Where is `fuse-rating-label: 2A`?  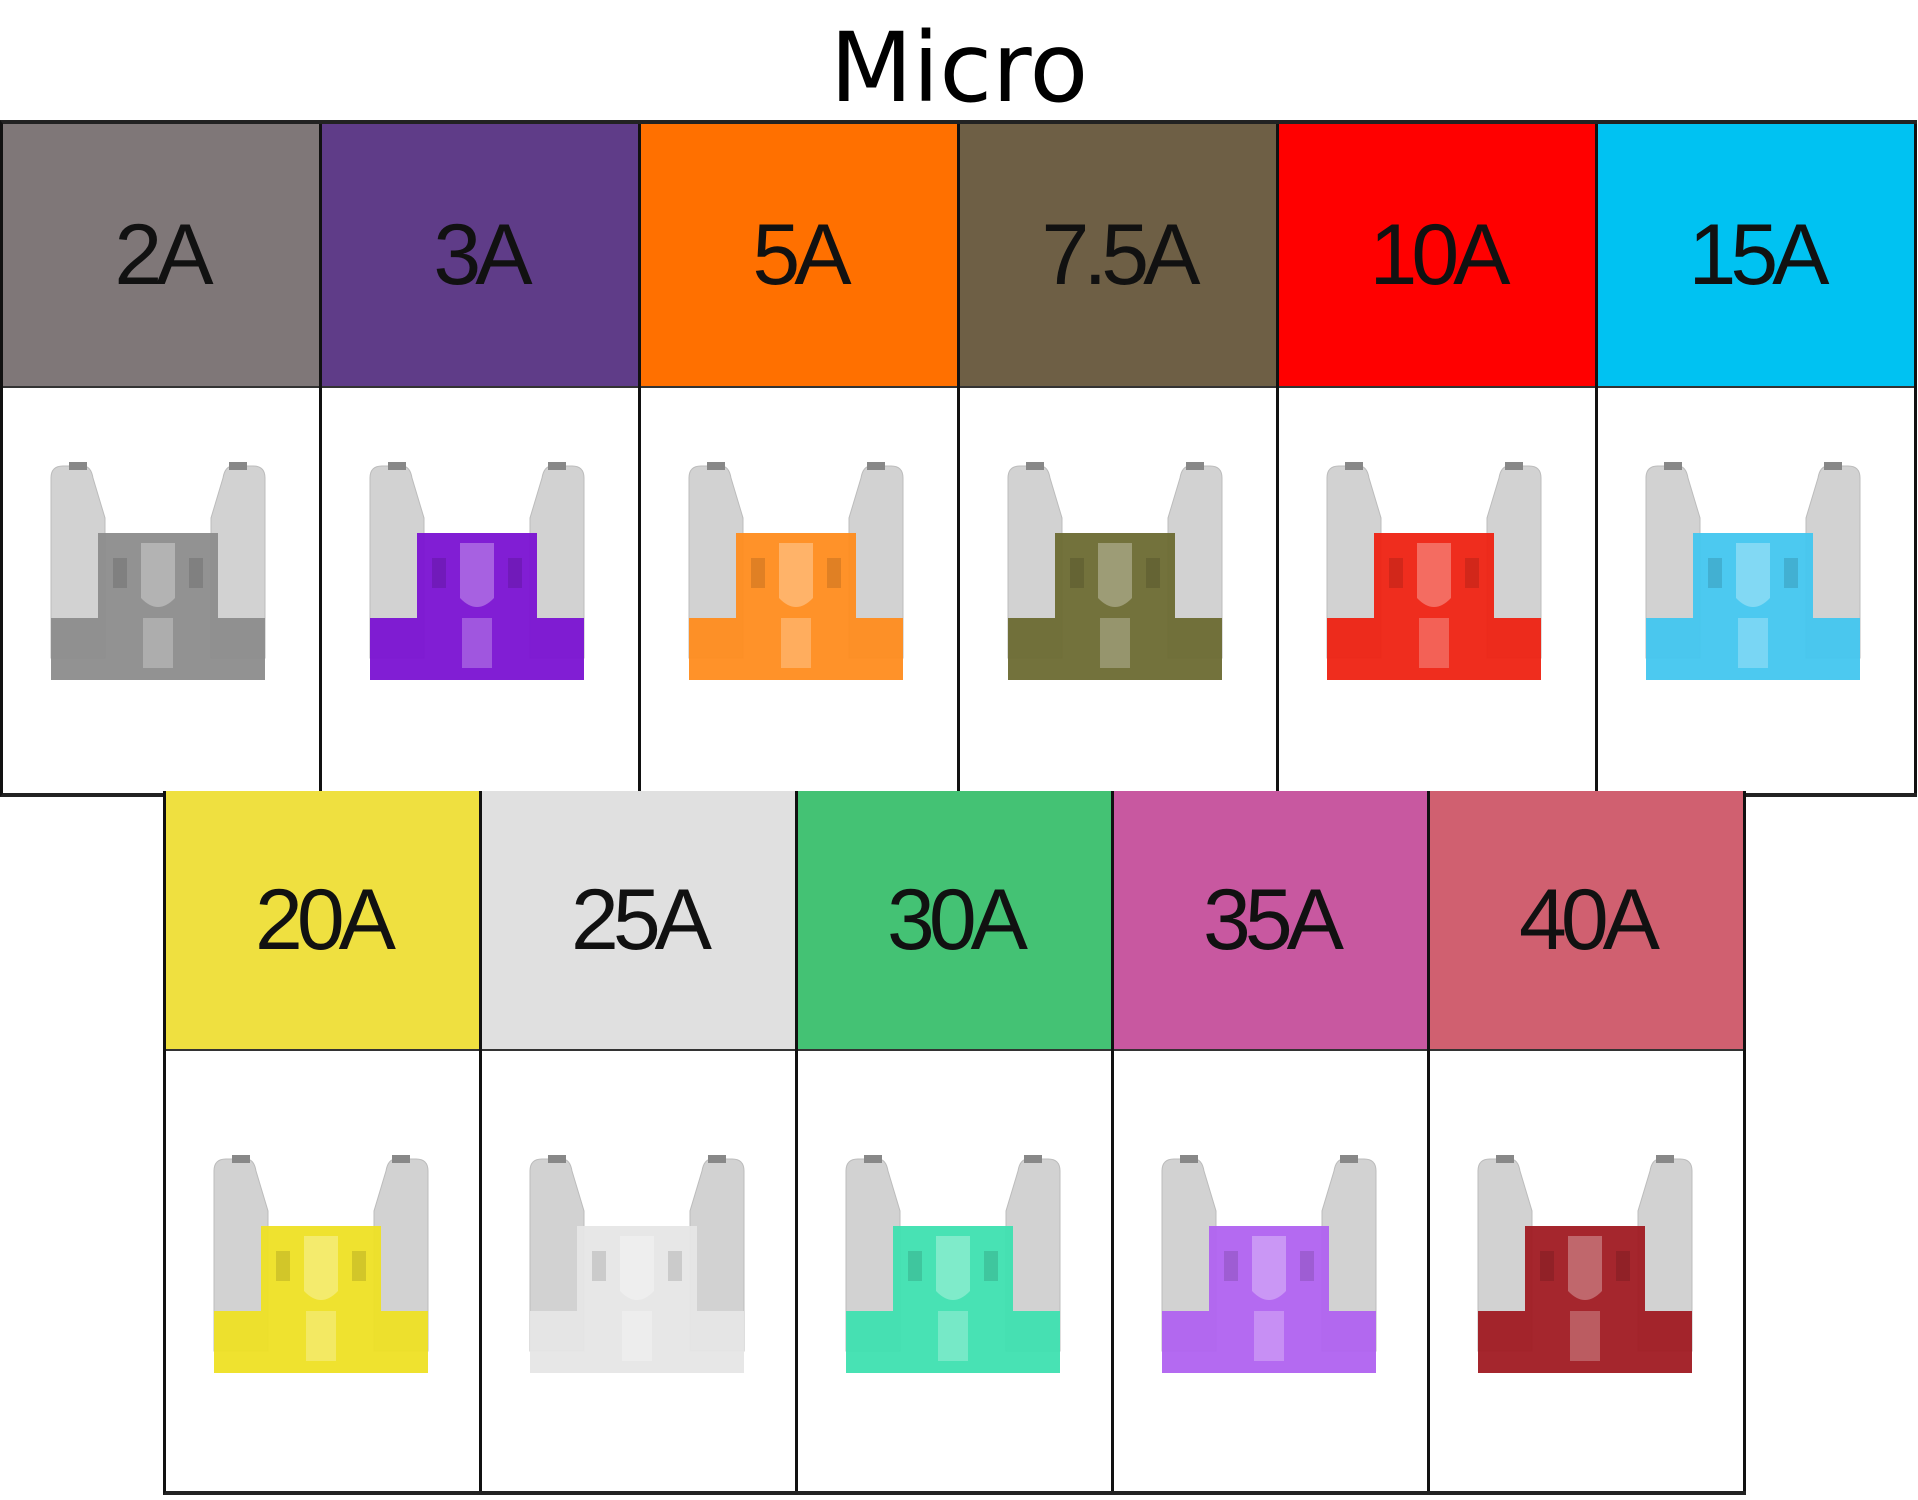 fuse-rating-label: 2A is located at coordinates (161, 256).